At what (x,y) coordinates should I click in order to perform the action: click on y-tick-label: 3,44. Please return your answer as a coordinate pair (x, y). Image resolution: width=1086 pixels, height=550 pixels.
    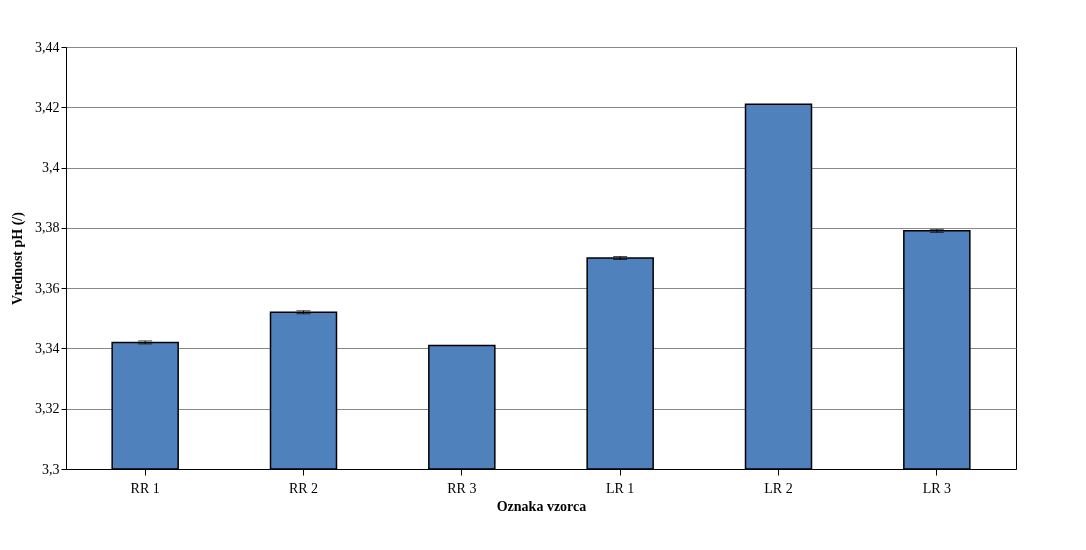
    Looking at the image, I should click on (47, 47).